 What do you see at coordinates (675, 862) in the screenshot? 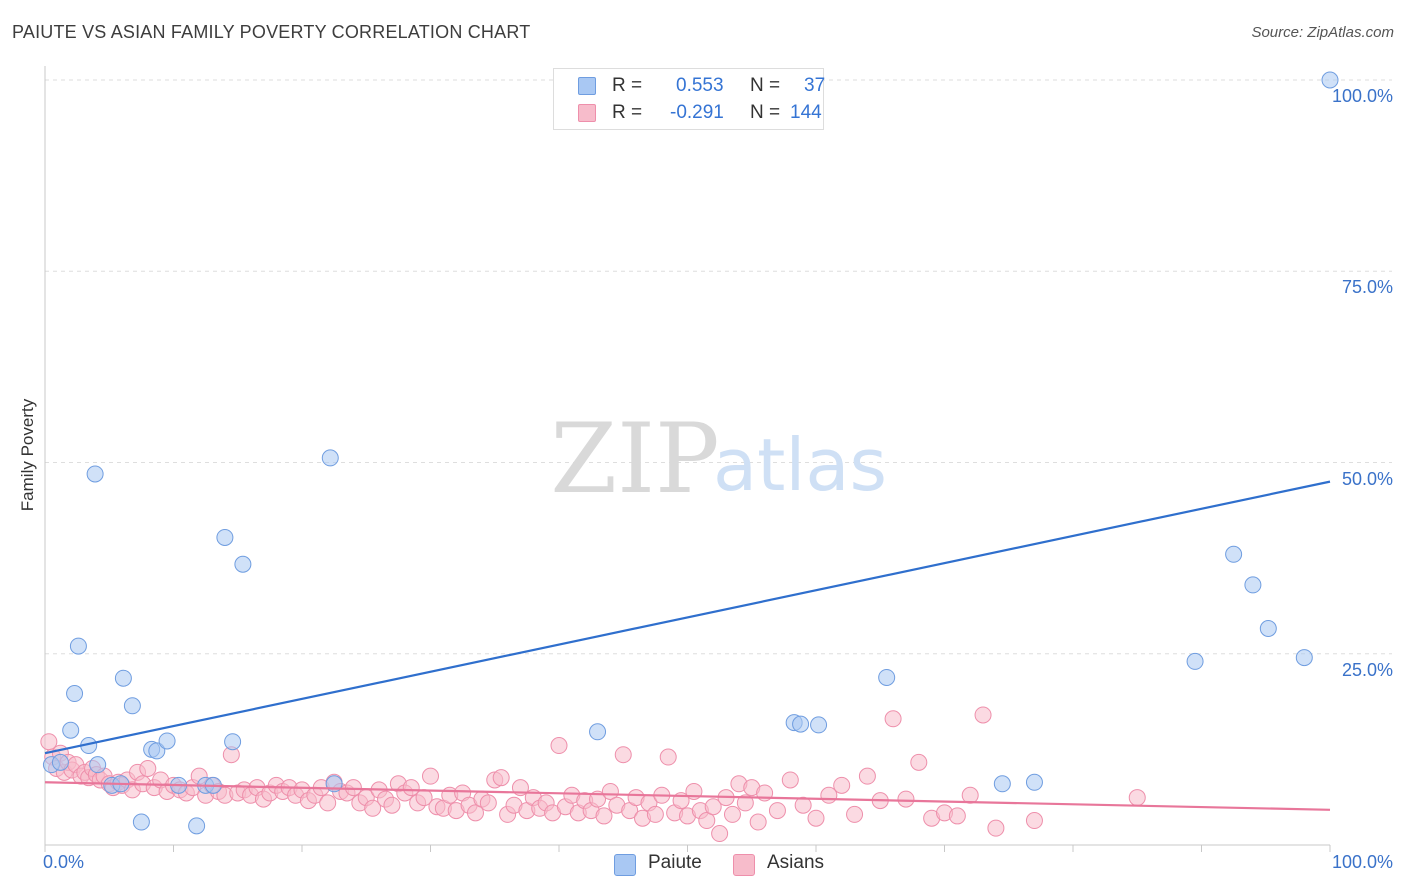
I see `bottom-legend-label-paiute: Paiute` at bounding box center [675, 862].